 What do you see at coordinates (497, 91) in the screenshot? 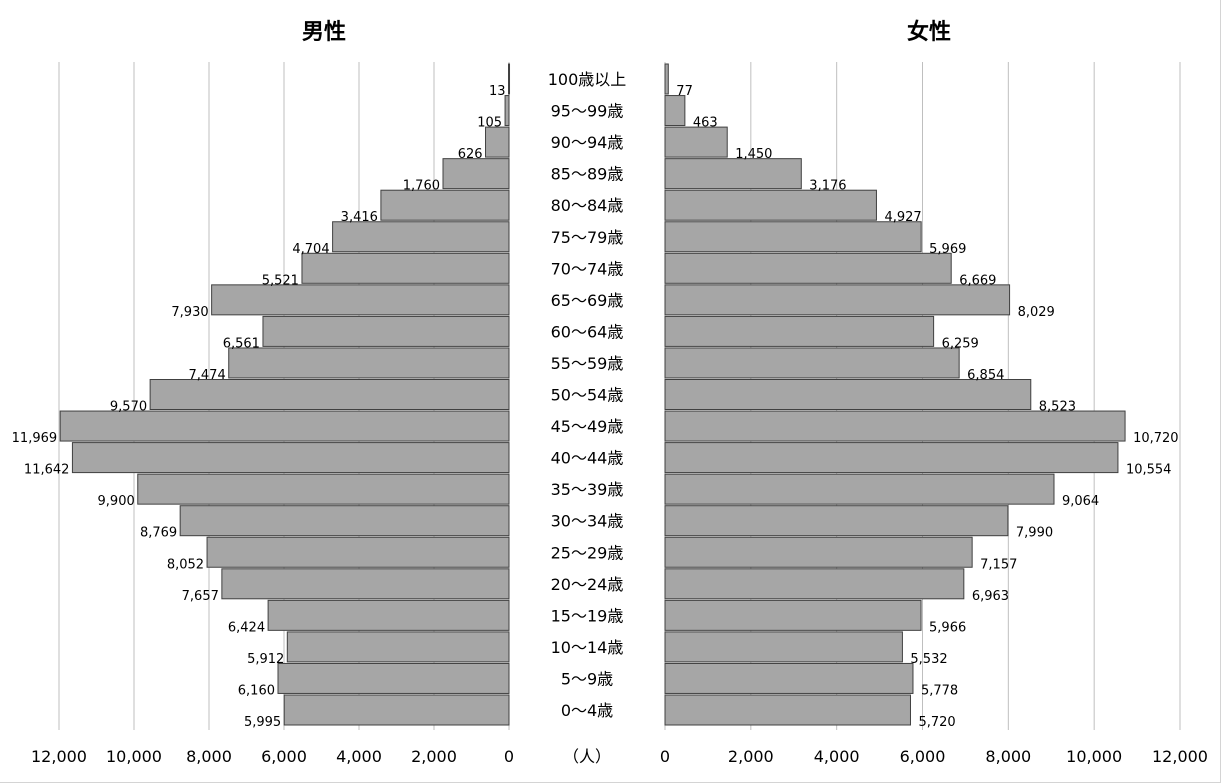
I see `male-data-label: 13` at bounding box center [497, 91].